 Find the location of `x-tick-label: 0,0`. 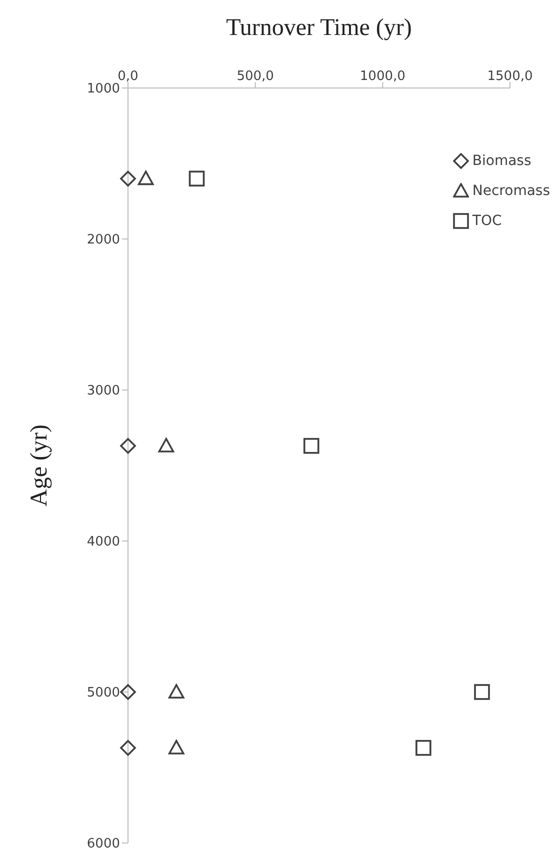

x-tick-label: 0,0 is located at coordinates (128, 76).